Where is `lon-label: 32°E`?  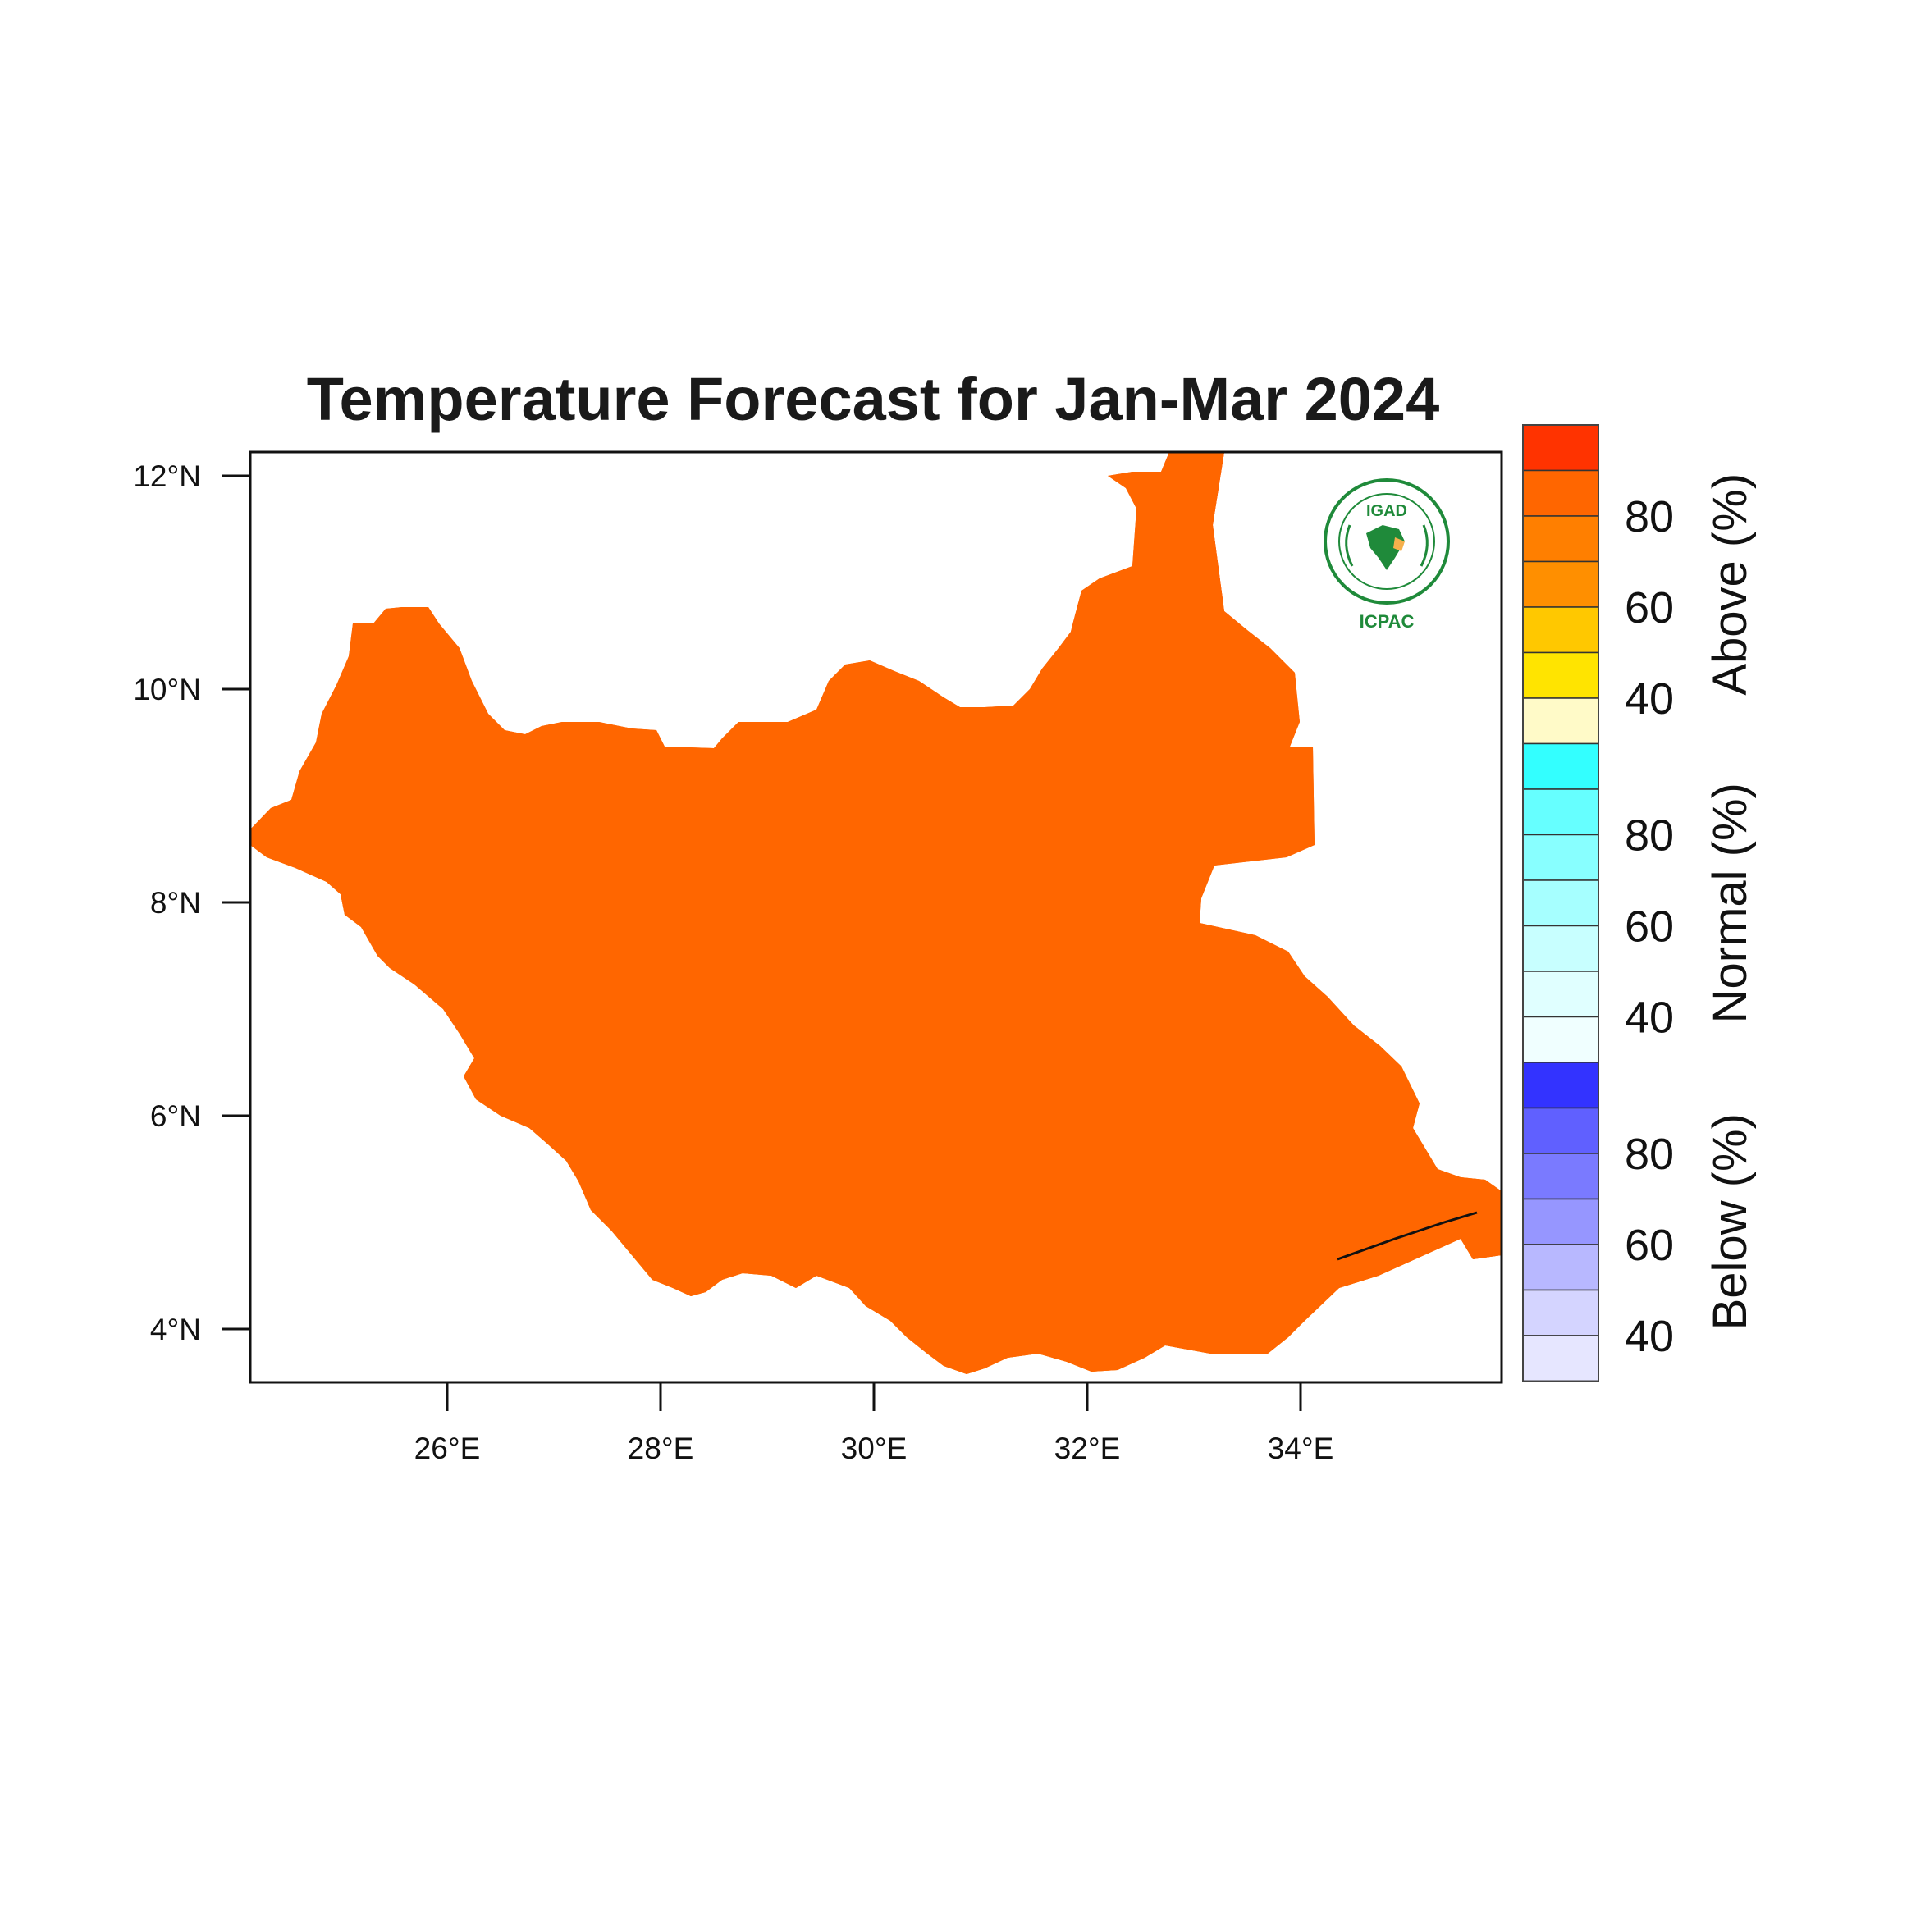
lon-label: 32°E is located at coordinates (1087, 1448).